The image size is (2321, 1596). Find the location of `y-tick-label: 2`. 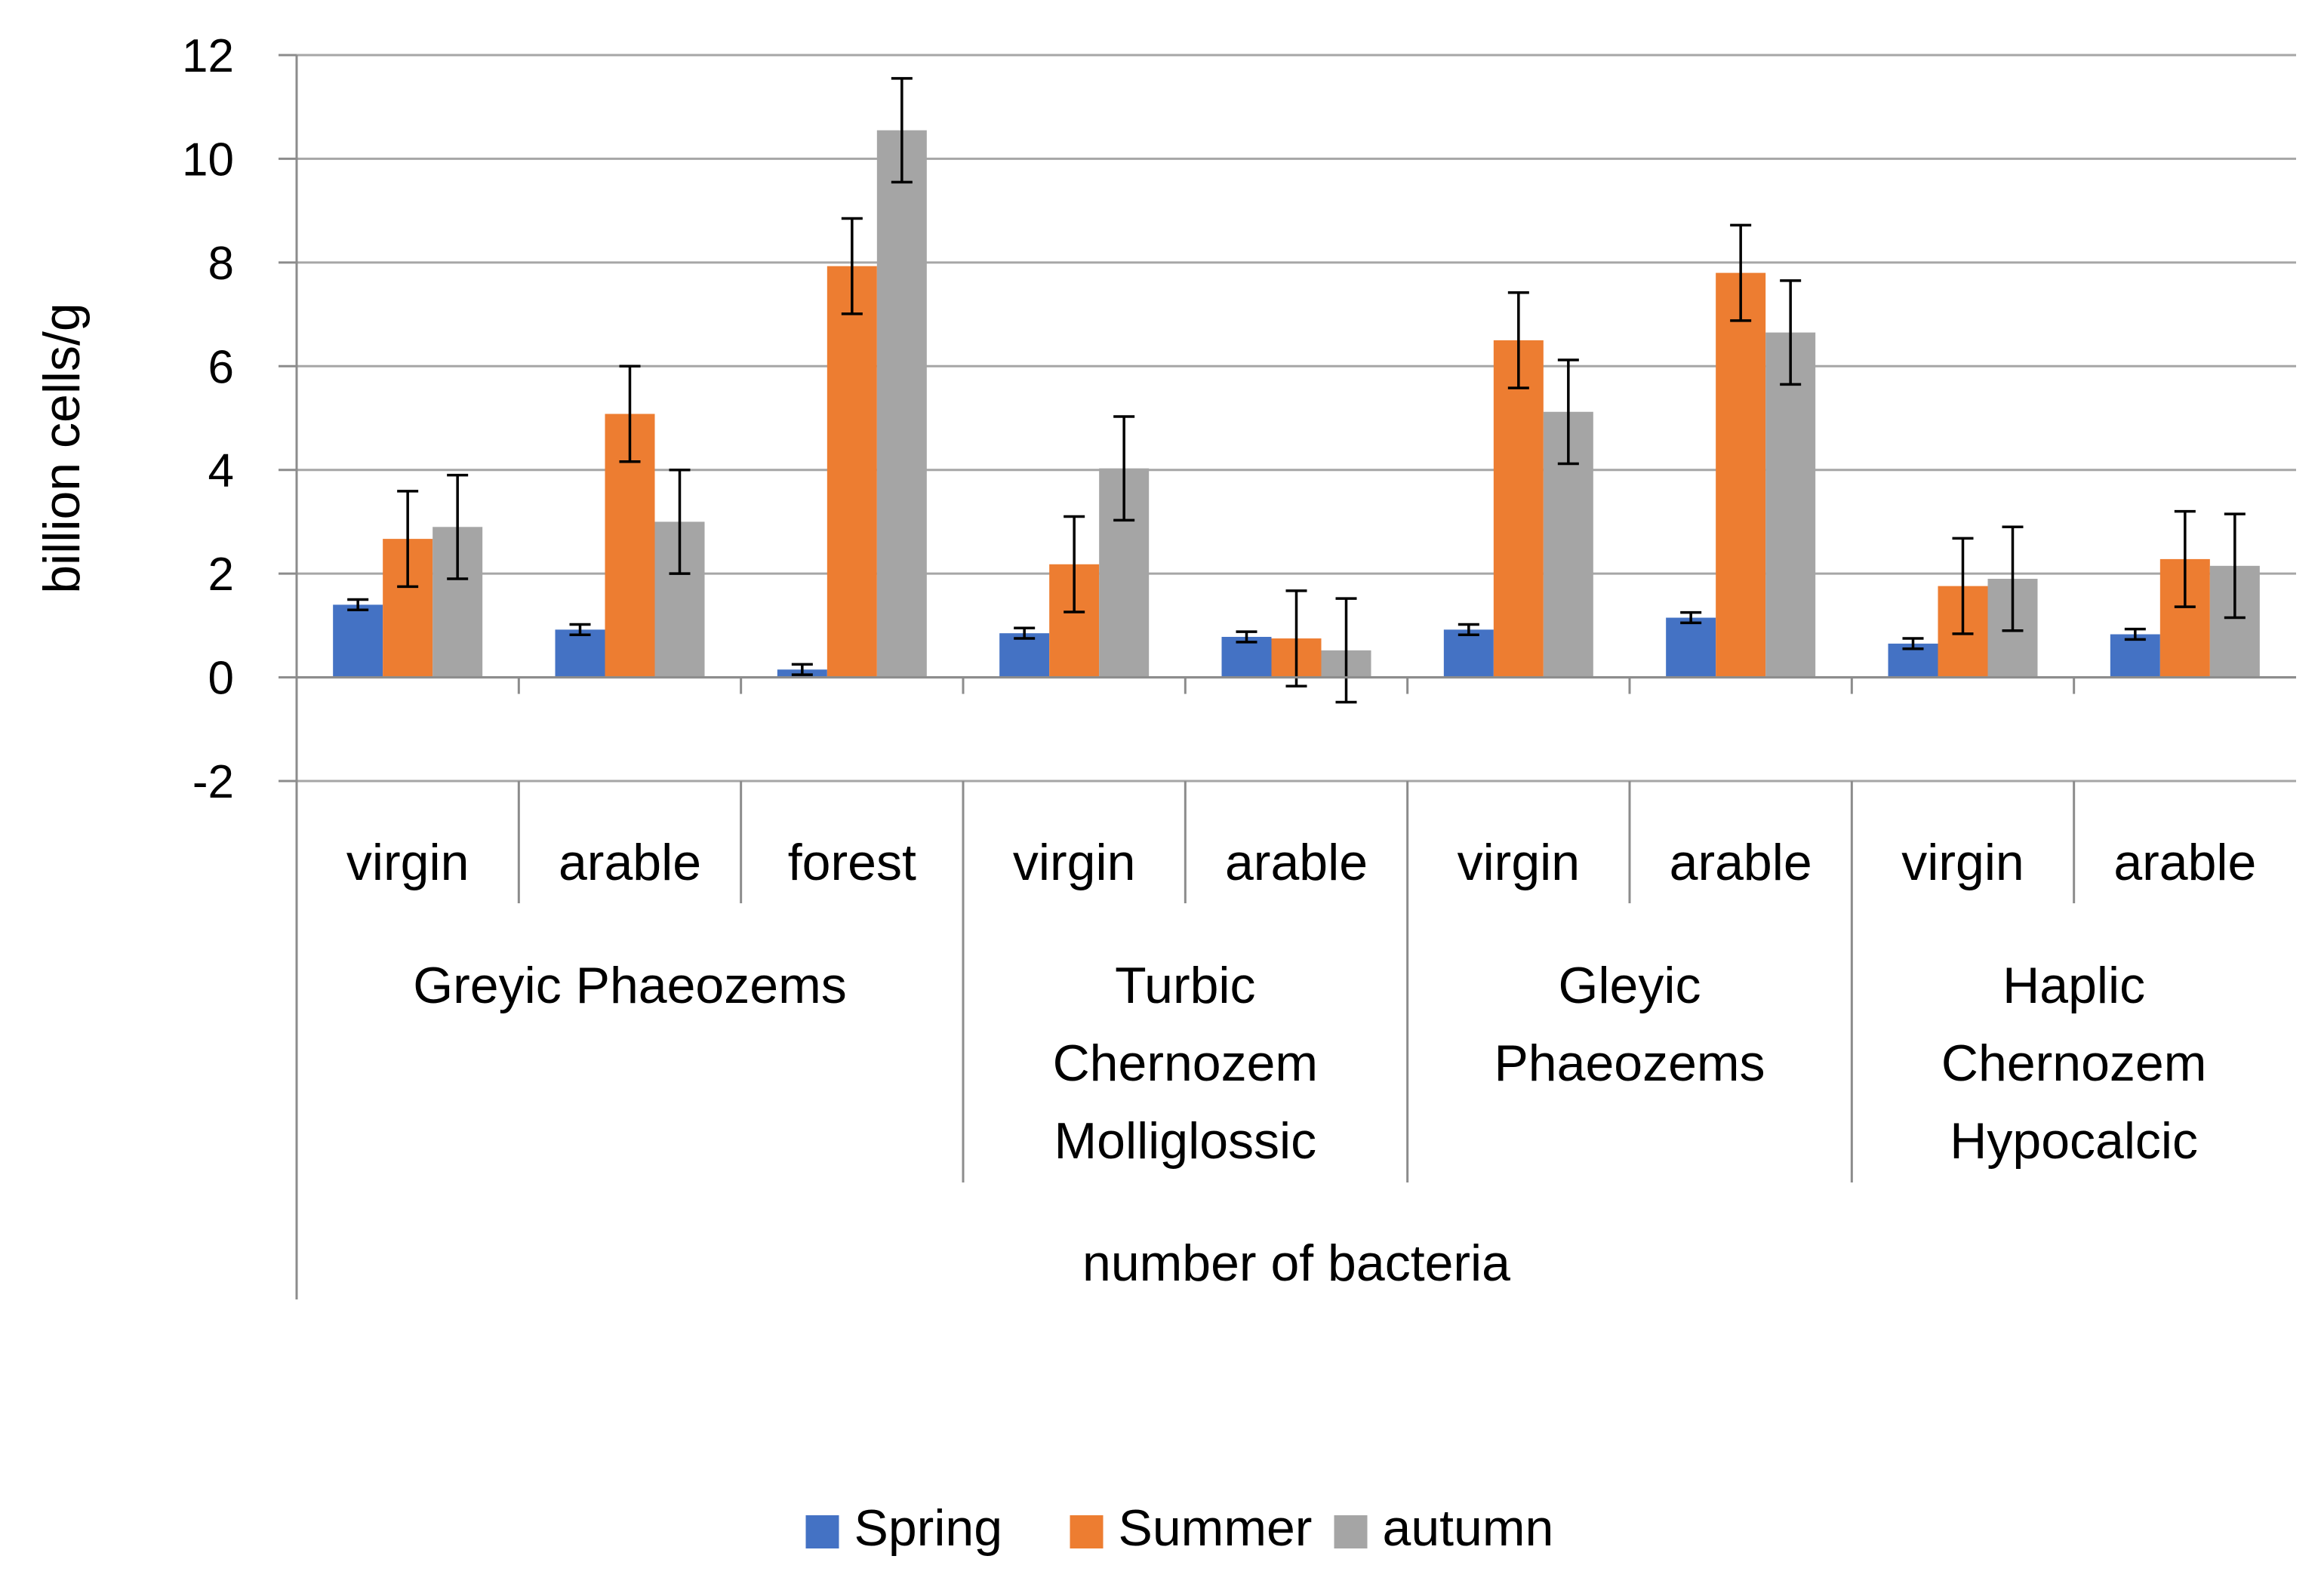

y-tick-label: 2 is located at coordinates (221, 575).